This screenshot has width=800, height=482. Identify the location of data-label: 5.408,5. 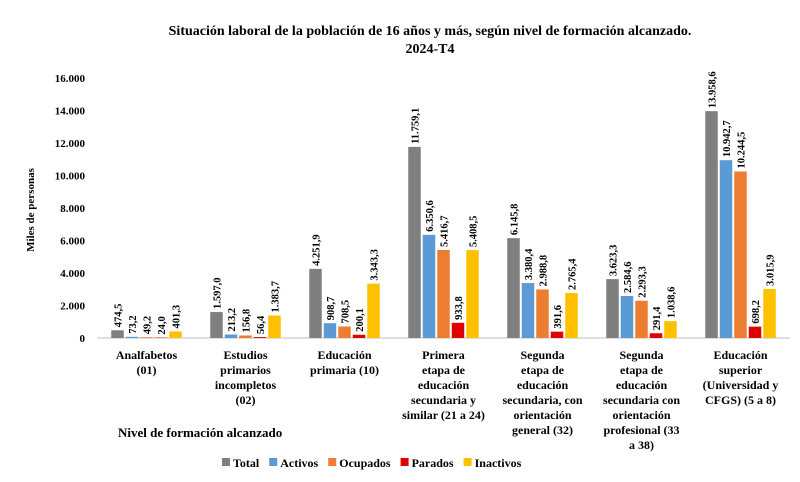
(474, 232).